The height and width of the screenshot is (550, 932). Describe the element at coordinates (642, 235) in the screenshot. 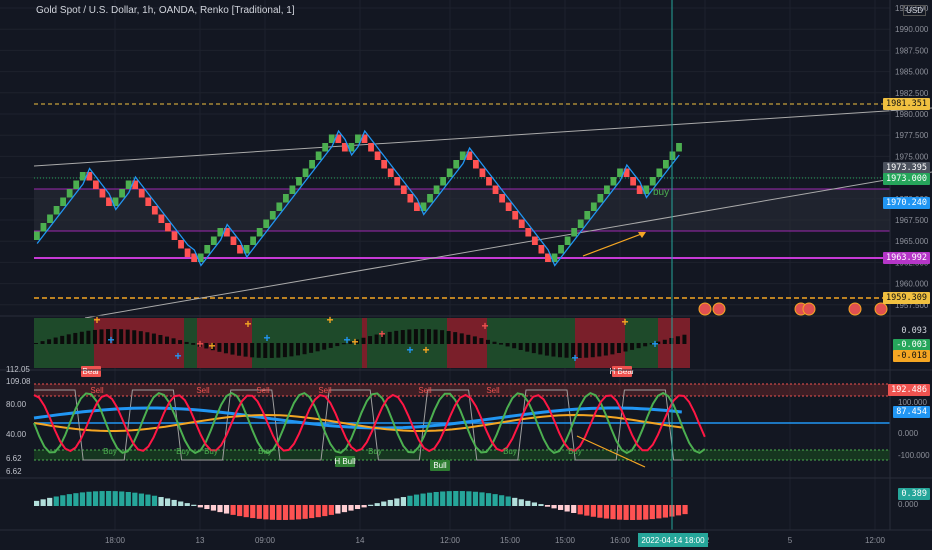

I see `arrow-head-main` at that location.